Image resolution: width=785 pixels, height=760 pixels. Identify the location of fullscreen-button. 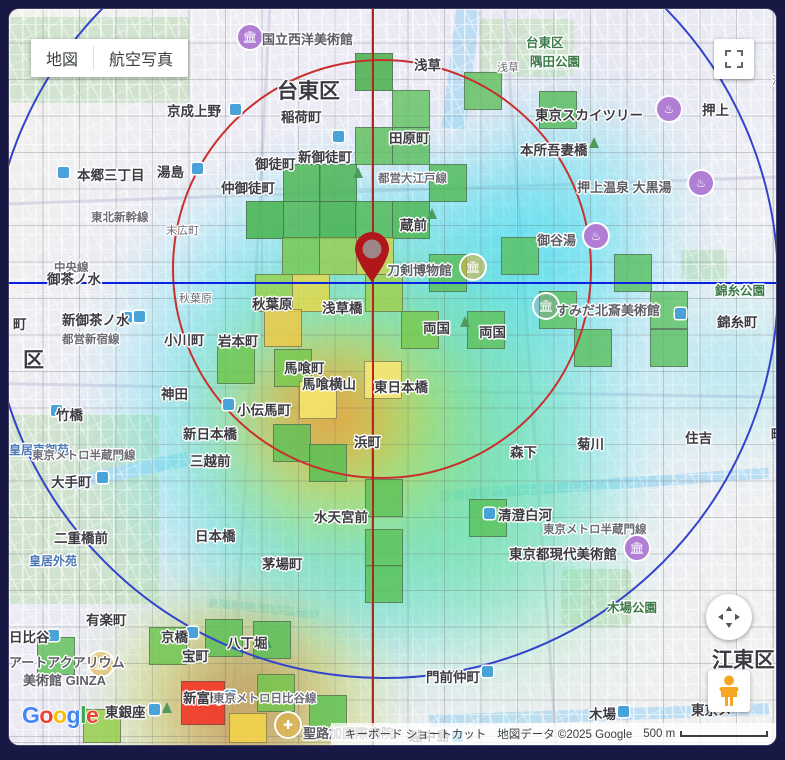
(734, 59).